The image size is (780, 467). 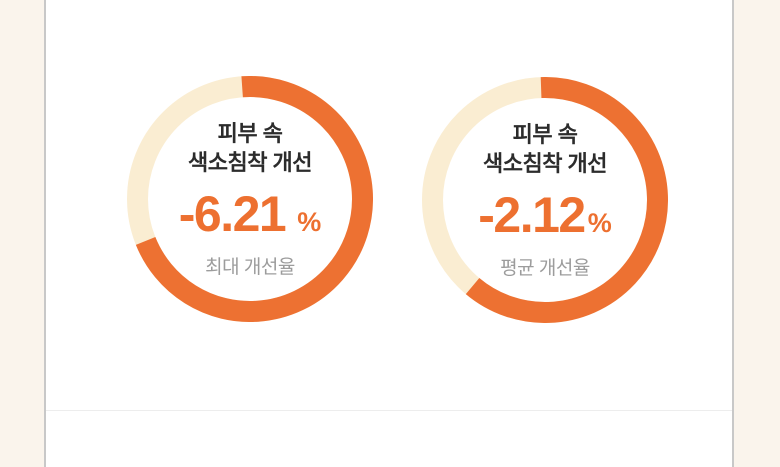 What do you see at coordinates (250, 267) in the screenshot?
I see `donut-caption: 최대 개선율` at bounding box center [250, 267].